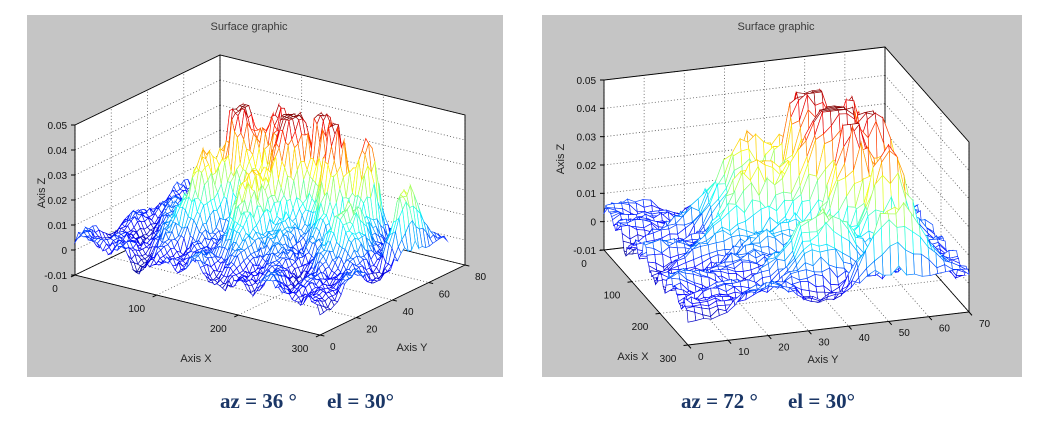 This screenshot has height=422, width=1047. I want to click on caption-left-az: az = 36 °, so click(258, 401).